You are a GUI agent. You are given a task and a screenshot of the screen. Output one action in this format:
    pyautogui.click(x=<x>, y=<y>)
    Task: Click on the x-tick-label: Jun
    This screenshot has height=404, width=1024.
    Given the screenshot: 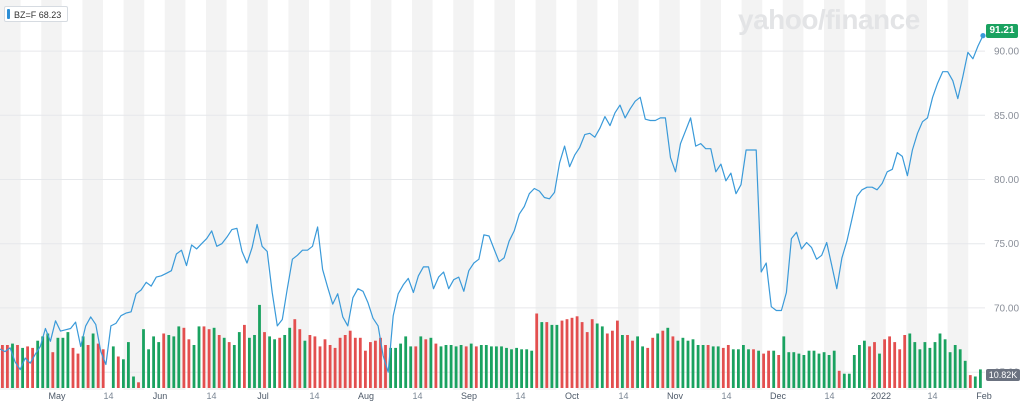 What is the action you would take?
    pyautogui.click(x=160, y=396)
    